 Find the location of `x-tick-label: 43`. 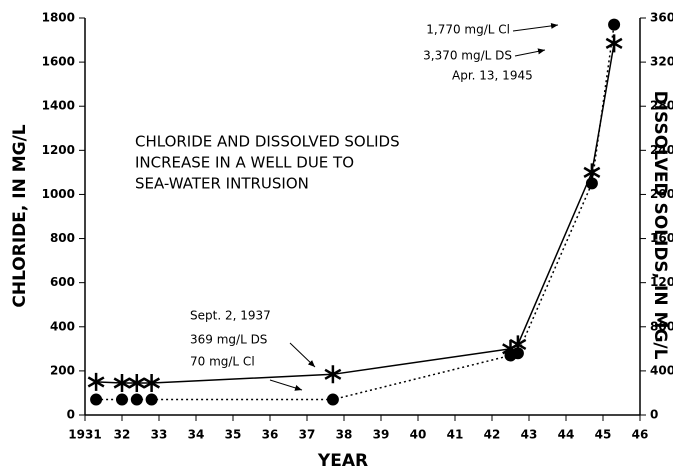

x-tick-label: 43 is located at coordinates (529, 435).